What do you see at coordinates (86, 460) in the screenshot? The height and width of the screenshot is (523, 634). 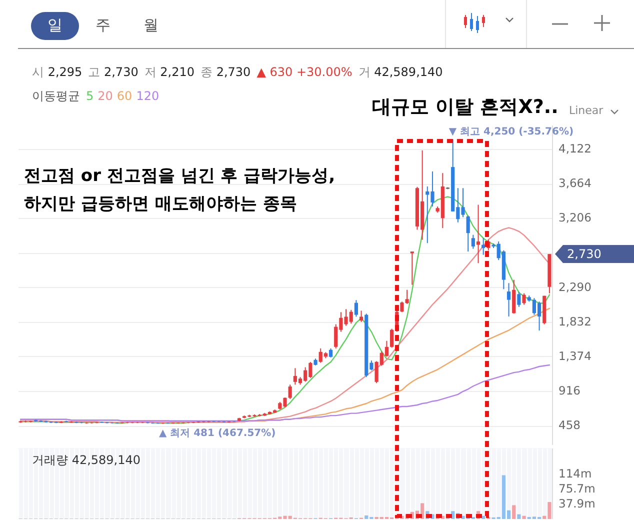 I see `text: 거래량 42,589,140` at bounding box center [86, 460].